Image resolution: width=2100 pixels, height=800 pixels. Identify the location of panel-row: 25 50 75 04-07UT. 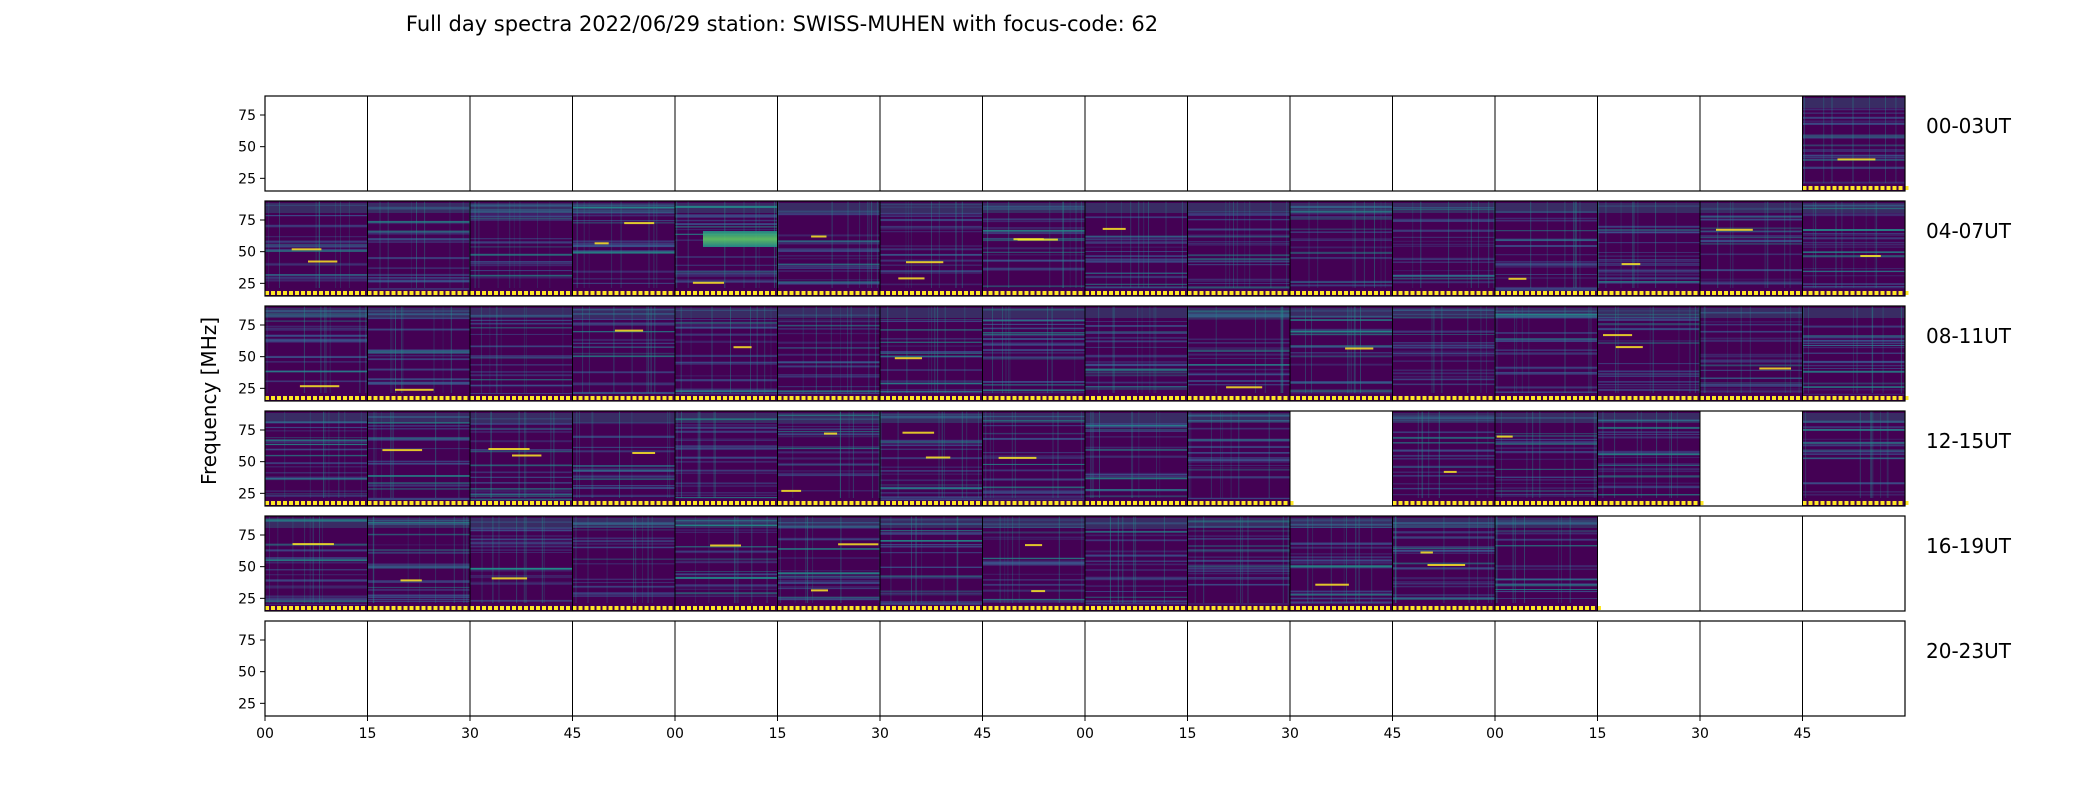
(1125, 248).